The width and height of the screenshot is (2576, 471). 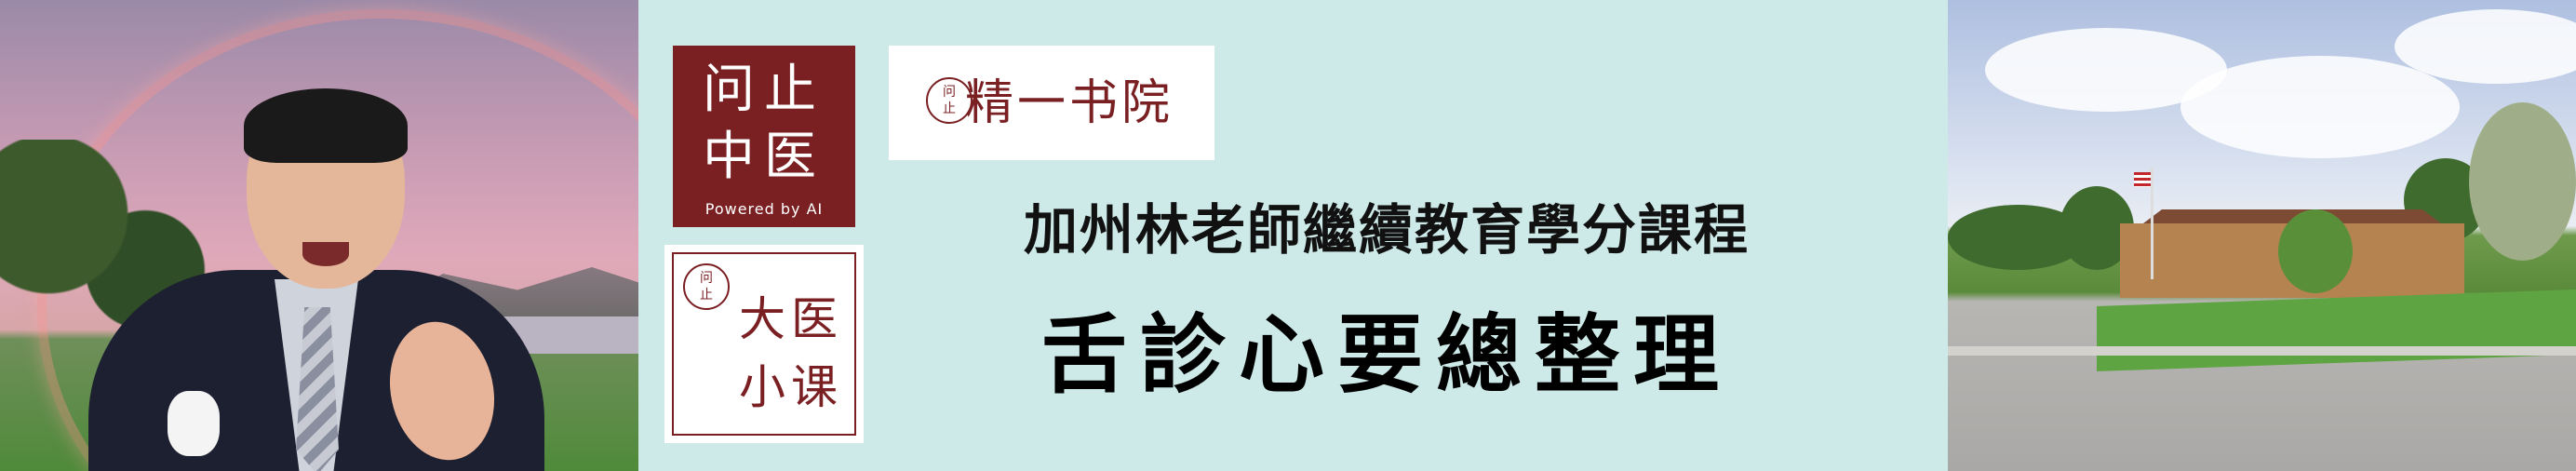 I want to click on flagpole, so click(x=2152, y=223).